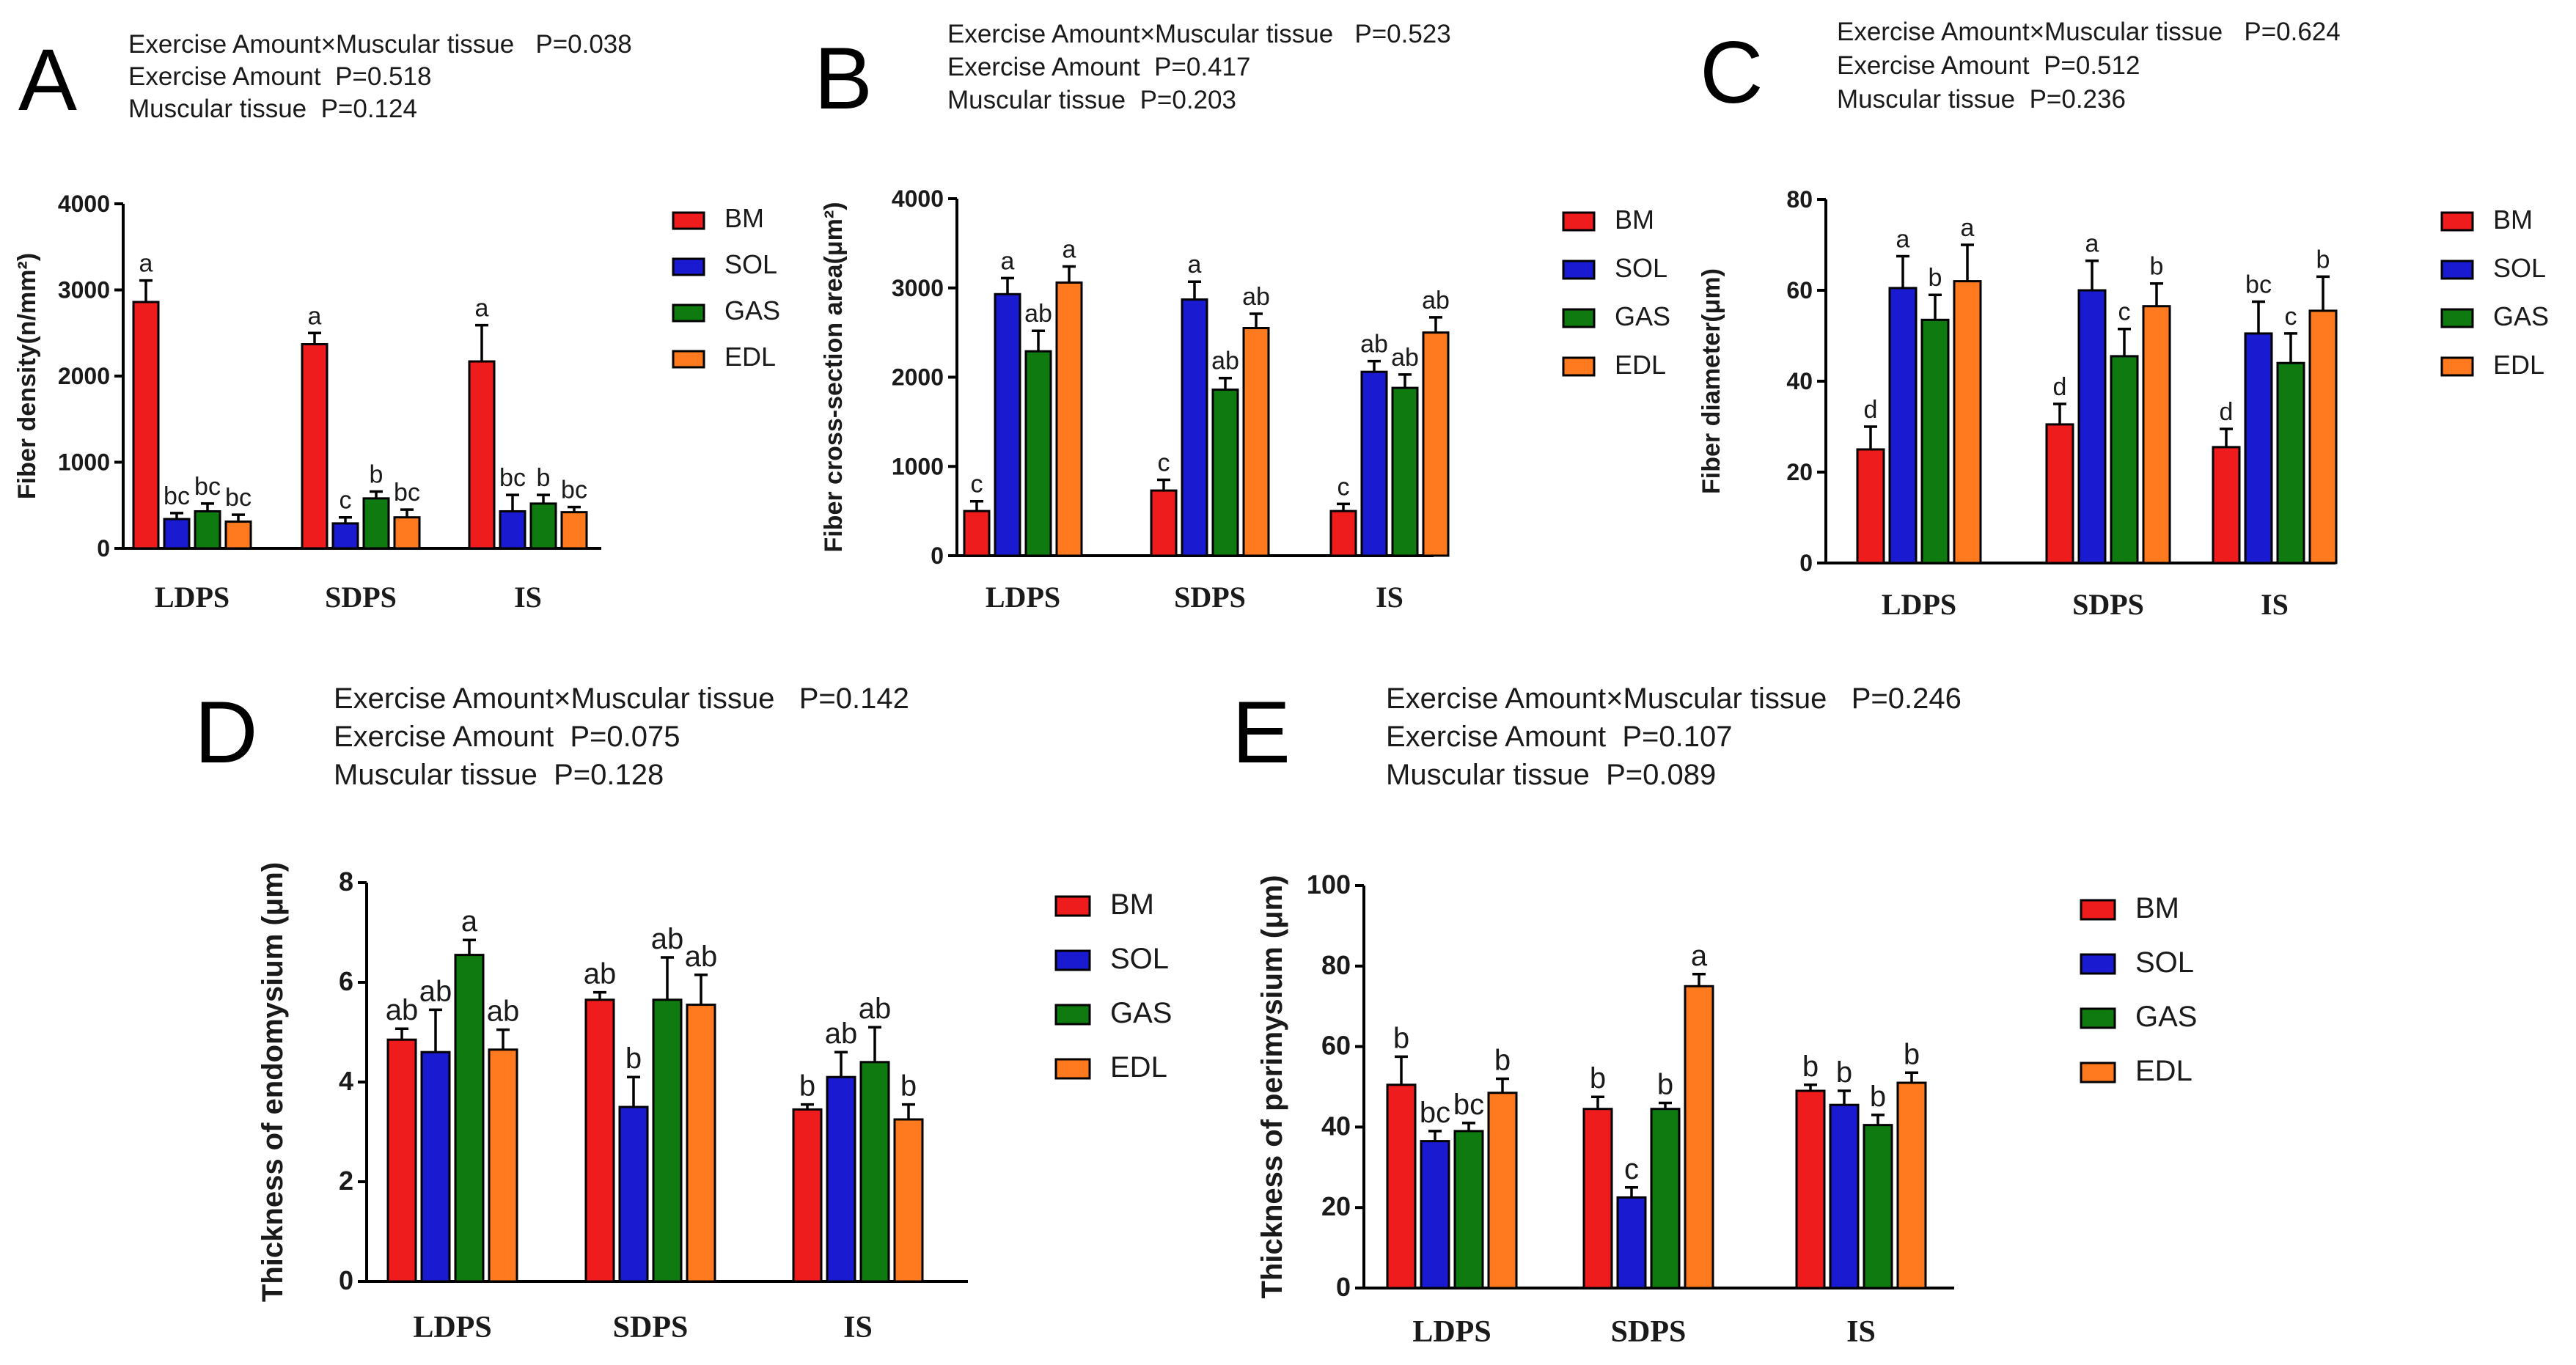 This screenshot has width=2576, height=1365. I want to click on y-axis-label: Fiber cross-section area(μm²), so click(834, 377).